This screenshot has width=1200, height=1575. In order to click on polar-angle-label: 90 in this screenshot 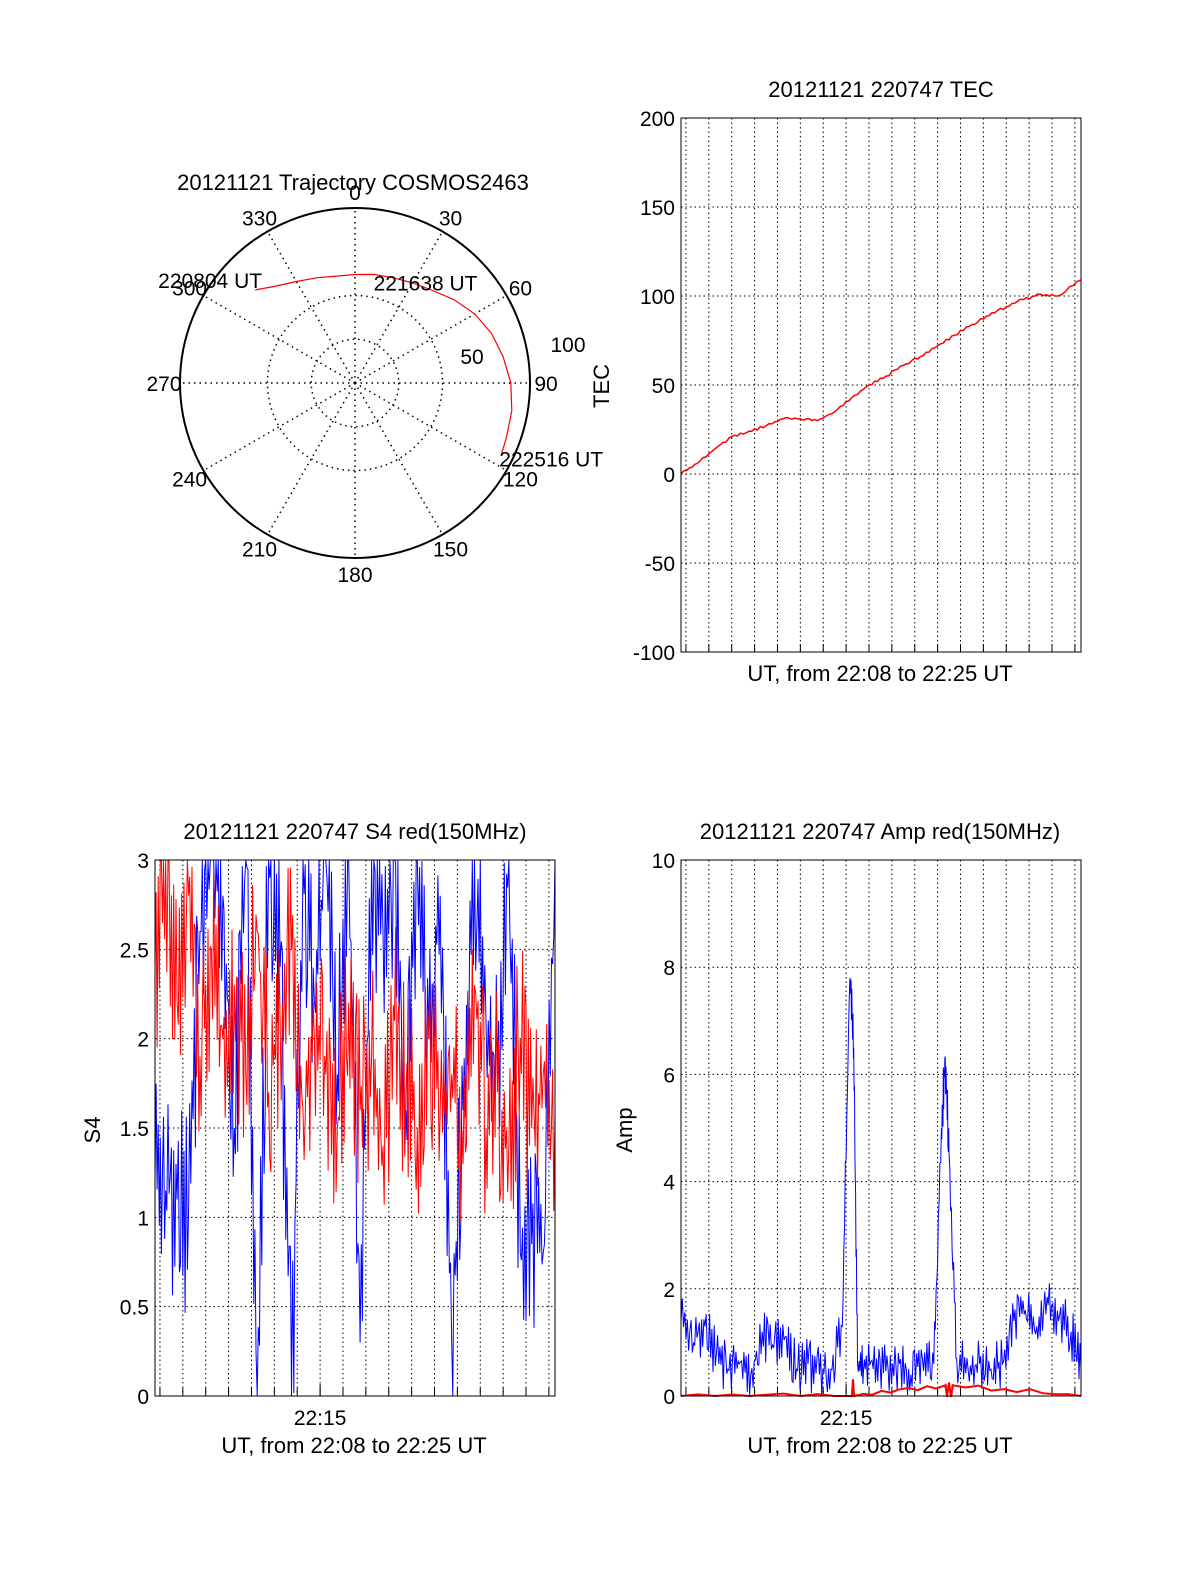, I will do `click(545, 384)`.